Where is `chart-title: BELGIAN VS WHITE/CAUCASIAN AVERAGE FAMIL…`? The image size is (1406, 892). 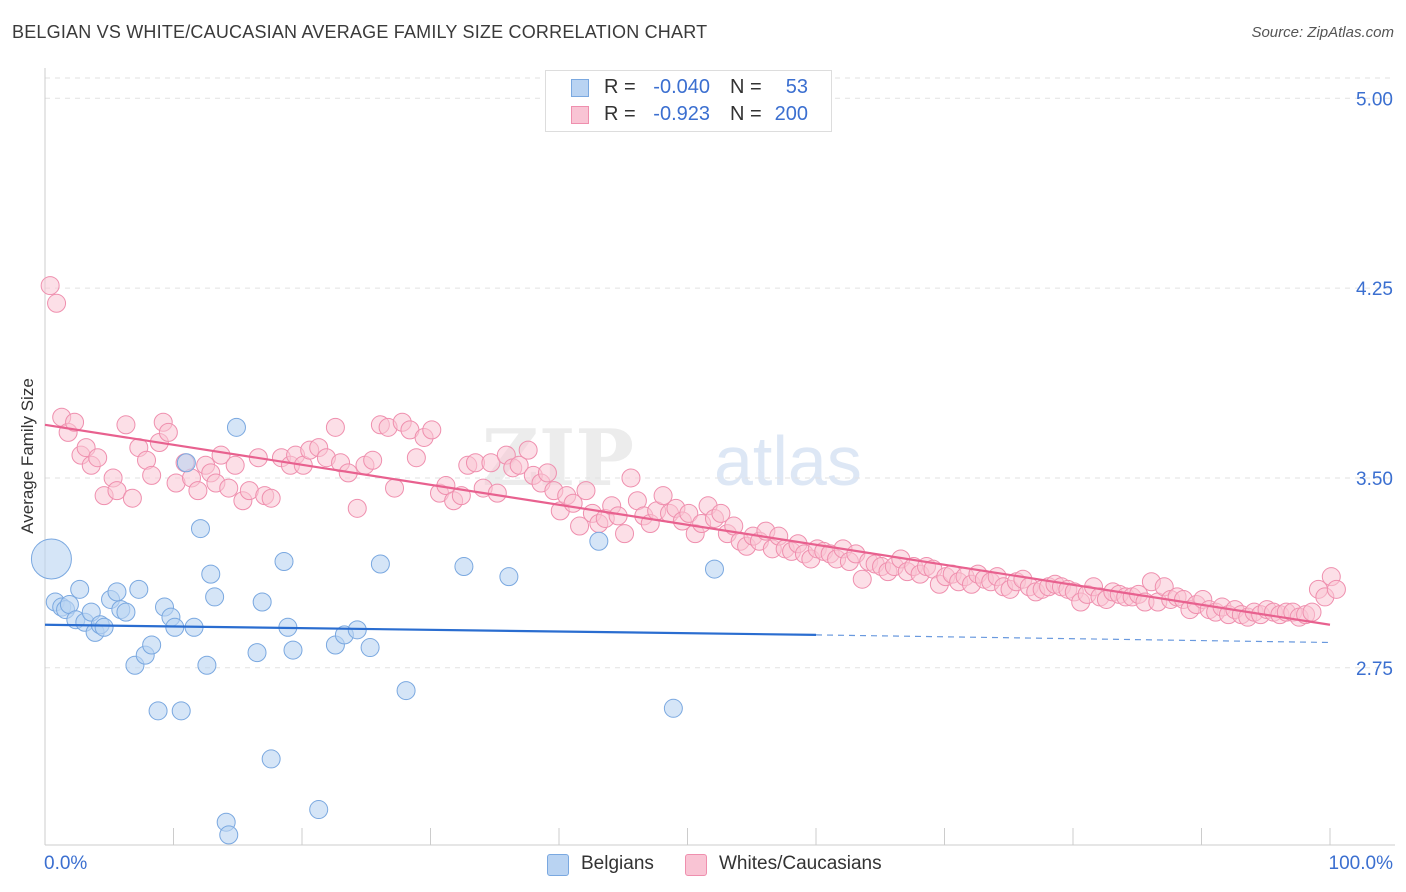
chart-title: BELGIAN VS WHITE/CAUCASIAN AVERAGE FAMIL… is located at coordinates (360, 32).